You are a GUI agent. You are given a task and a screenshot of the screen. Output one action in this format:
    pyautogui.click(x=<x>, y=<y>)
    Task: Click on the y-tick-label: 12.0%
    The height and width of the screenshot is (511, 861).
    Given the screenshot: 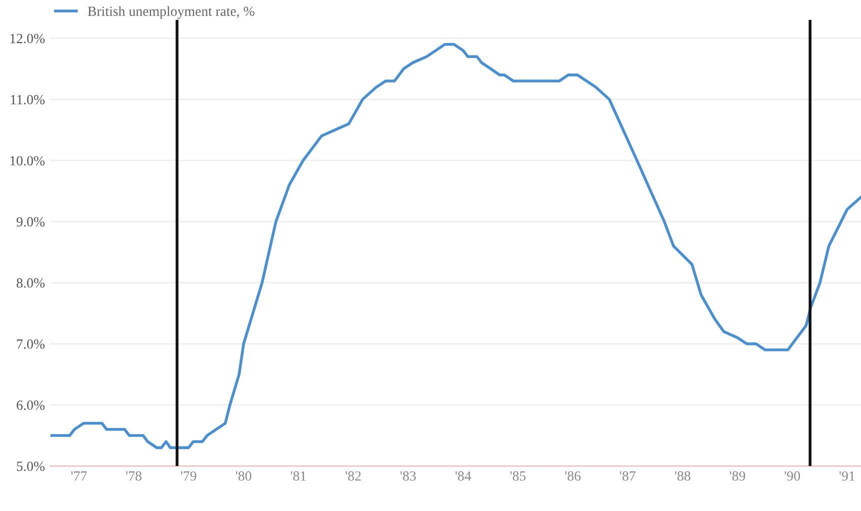 What is the action you would take?
    pyautogui.click(x=27, y=39)
    